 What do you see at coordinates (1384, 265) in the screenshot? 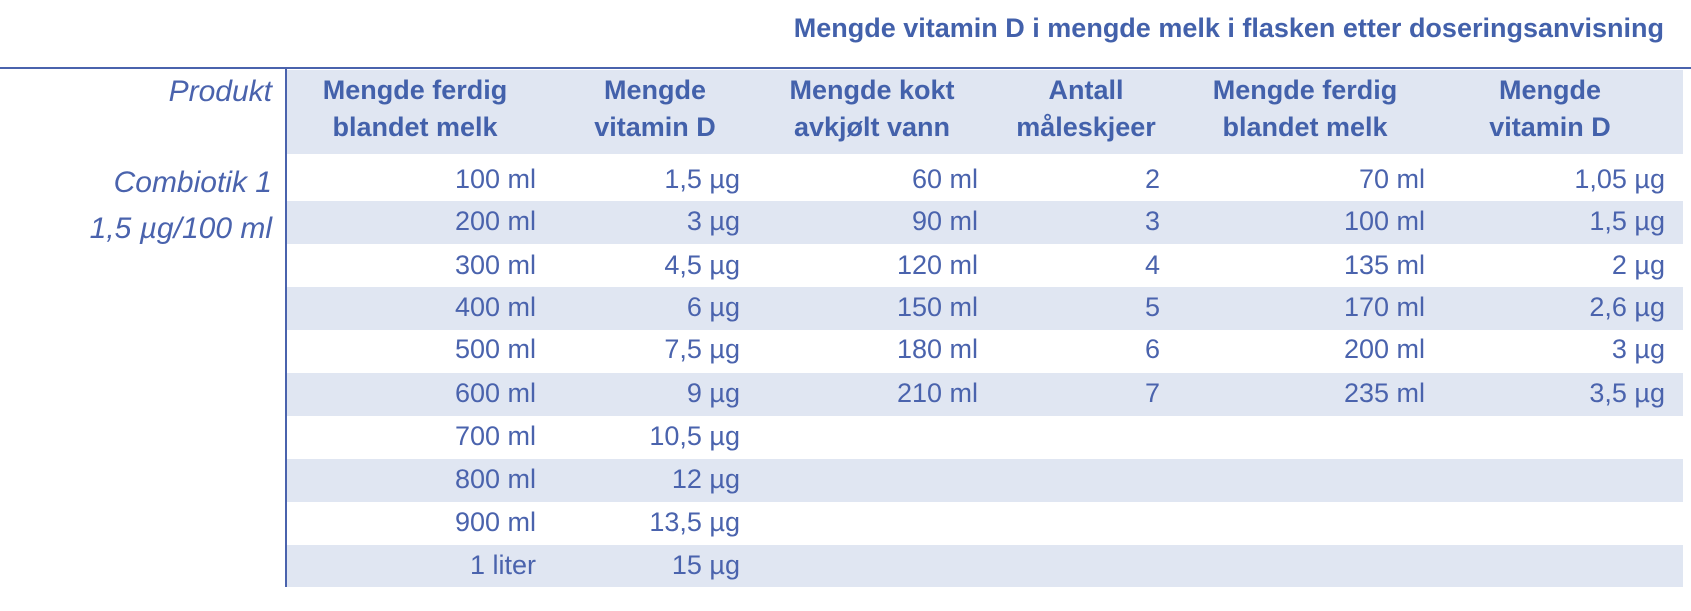
I see `mixed-milk-2-cell: 135 ml` at bounding box center [1384, 265].